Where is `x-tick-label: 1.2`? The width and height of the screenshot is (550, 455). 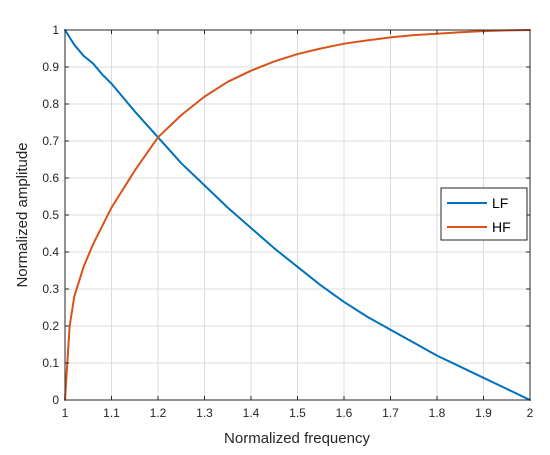 x-tick-label: 1.2 is located at coordinates (158, 413).